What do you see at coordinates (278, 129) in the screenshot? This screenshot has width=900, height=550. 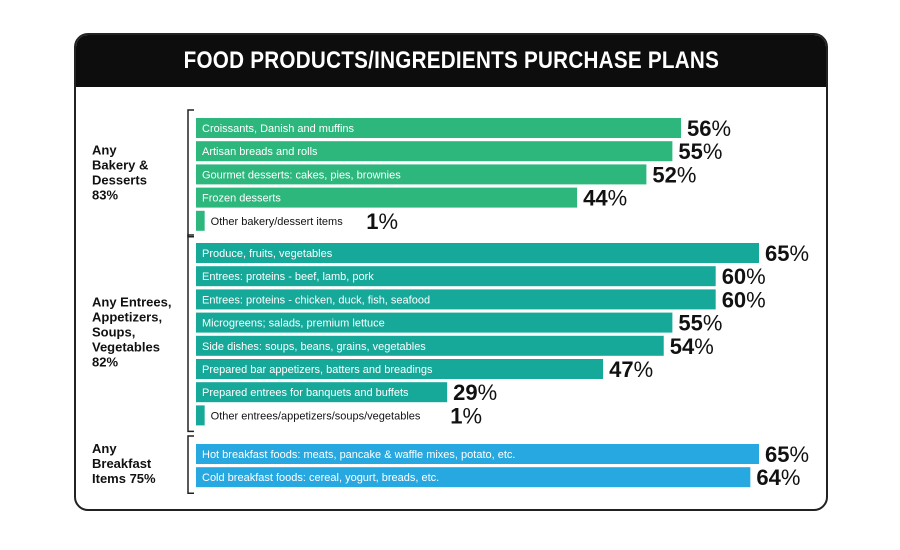 I see `bar-category-label: Croissants, Danish and muffins` at bounding box center [278, 129].